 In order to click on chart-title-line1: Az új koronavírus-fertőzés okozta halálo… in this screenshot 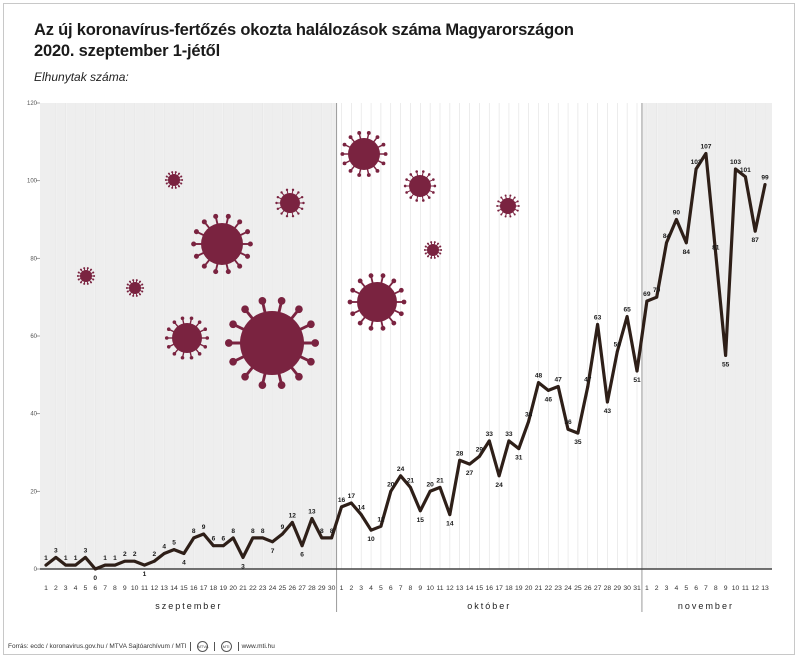, I will do `click(304, 30)`.